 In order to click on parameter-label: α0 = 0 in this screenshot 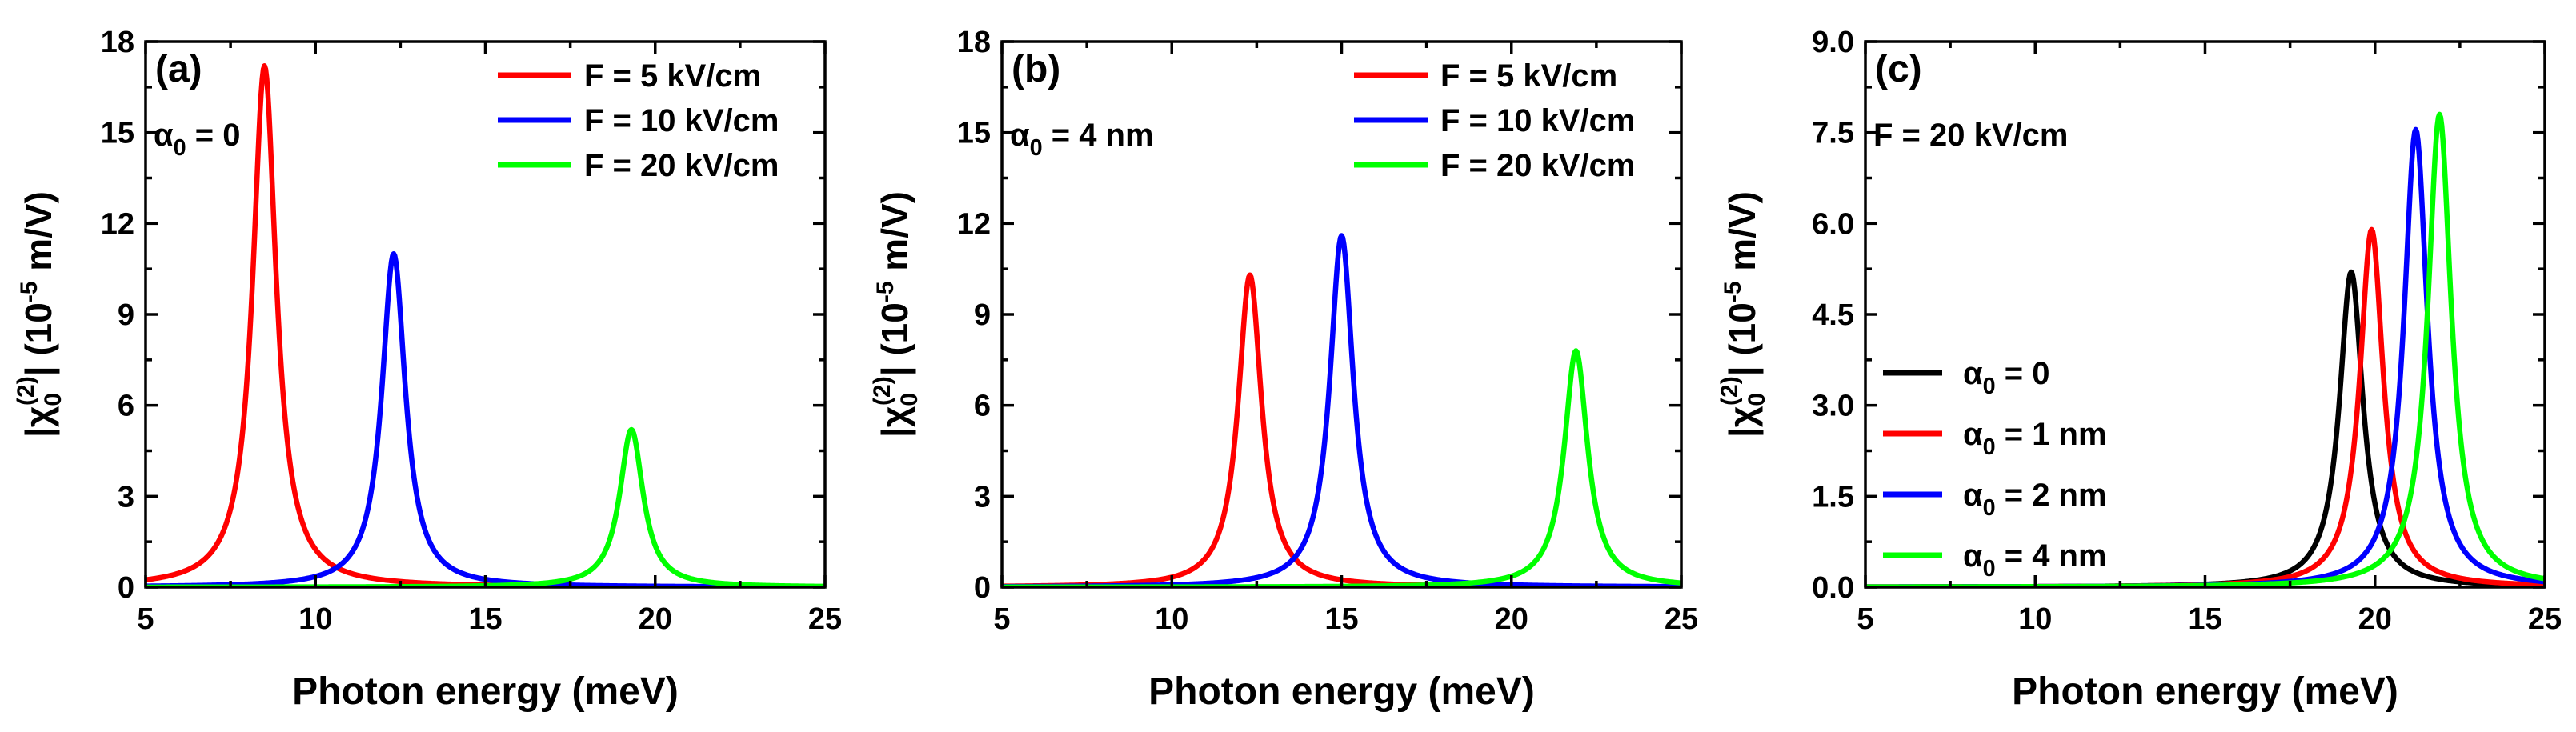, I will do `click(197, 139)`.